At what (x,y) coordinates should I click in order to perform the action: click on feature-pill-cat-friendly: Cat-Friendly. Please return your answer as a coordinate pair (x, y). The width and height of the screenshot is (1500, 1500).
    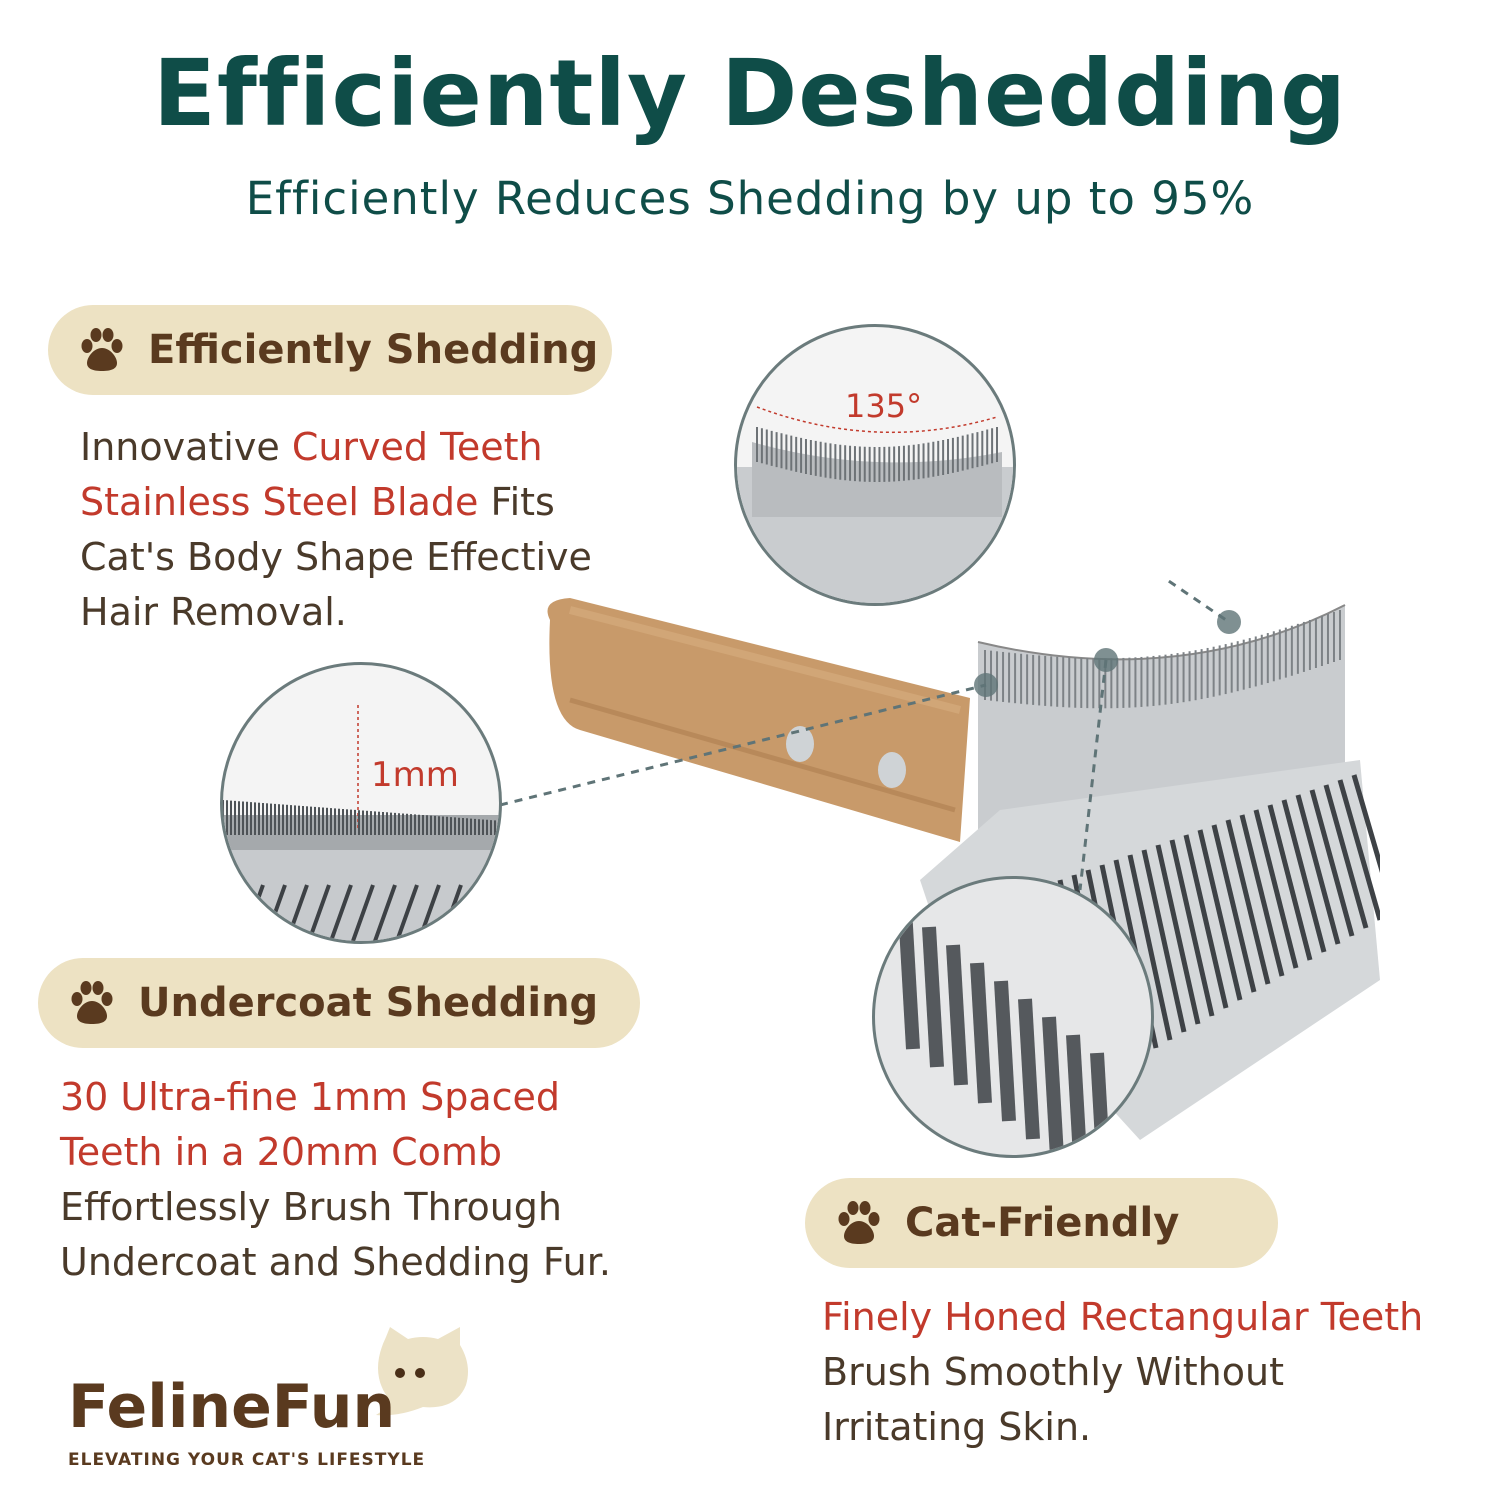
    Looking at the image, I should click on (1041, 1223).